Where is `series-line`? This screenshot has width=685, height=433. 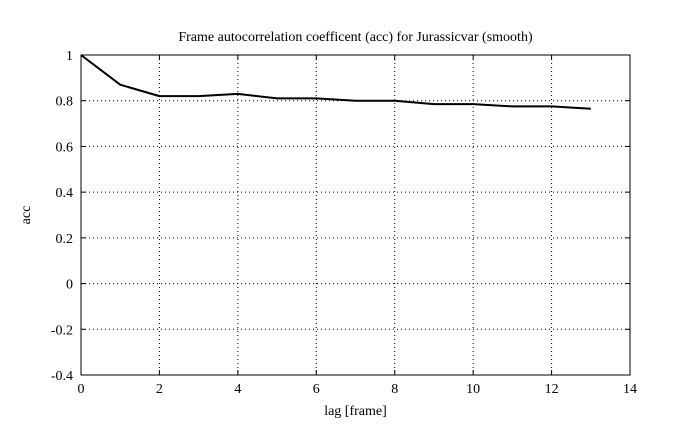
series-line is located at coordinates (335, 82).